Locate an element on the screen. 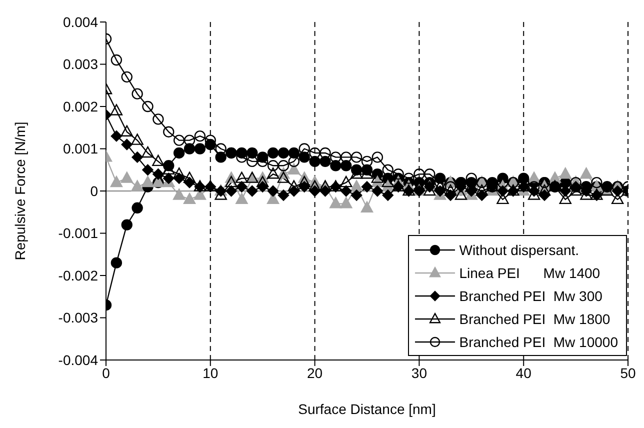  x-tick-label: 20 is located at coordinates (315, 372).